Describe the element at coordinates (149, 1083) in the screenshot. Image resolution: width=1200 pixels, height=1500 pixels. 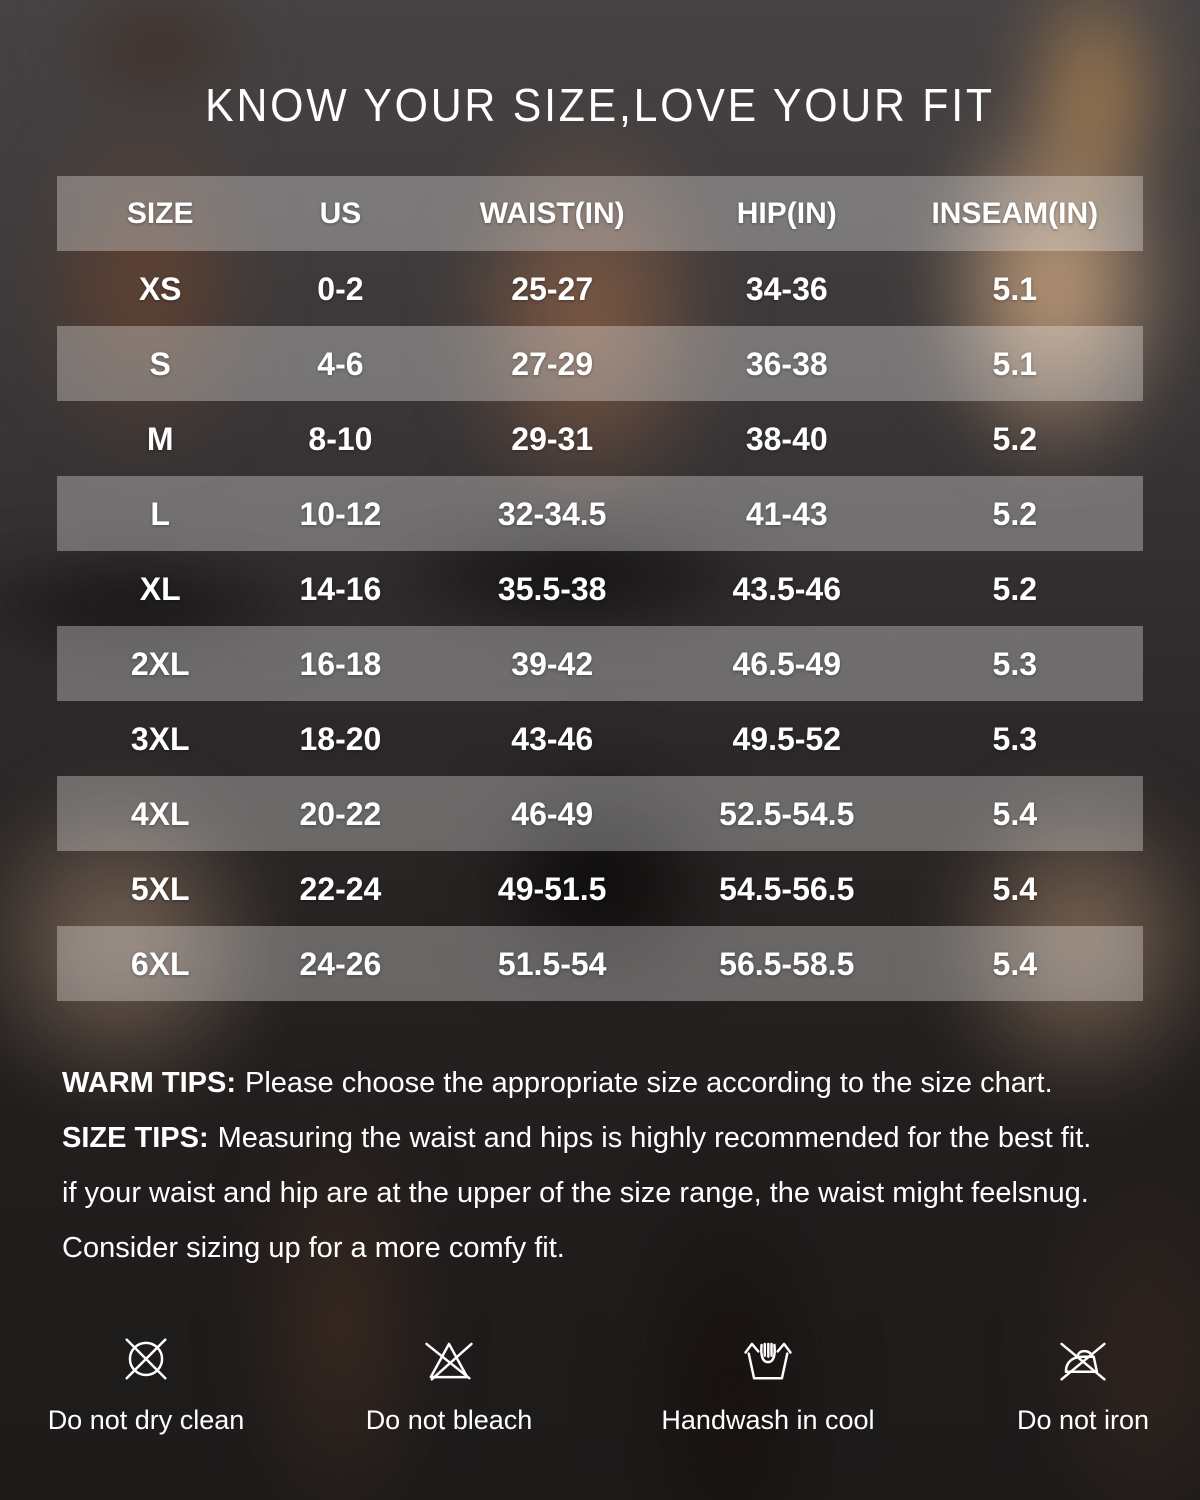
I see `tip-label: WARM TIPS:` at that location.